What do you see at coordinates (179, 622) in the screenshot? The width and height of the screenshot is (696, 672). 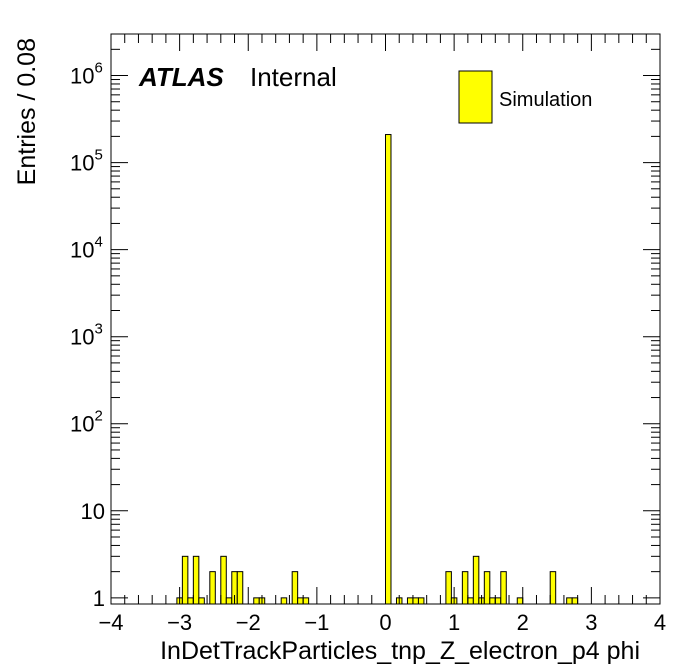 I see `x-tick-label: −3` at bounding box center [179, 622].